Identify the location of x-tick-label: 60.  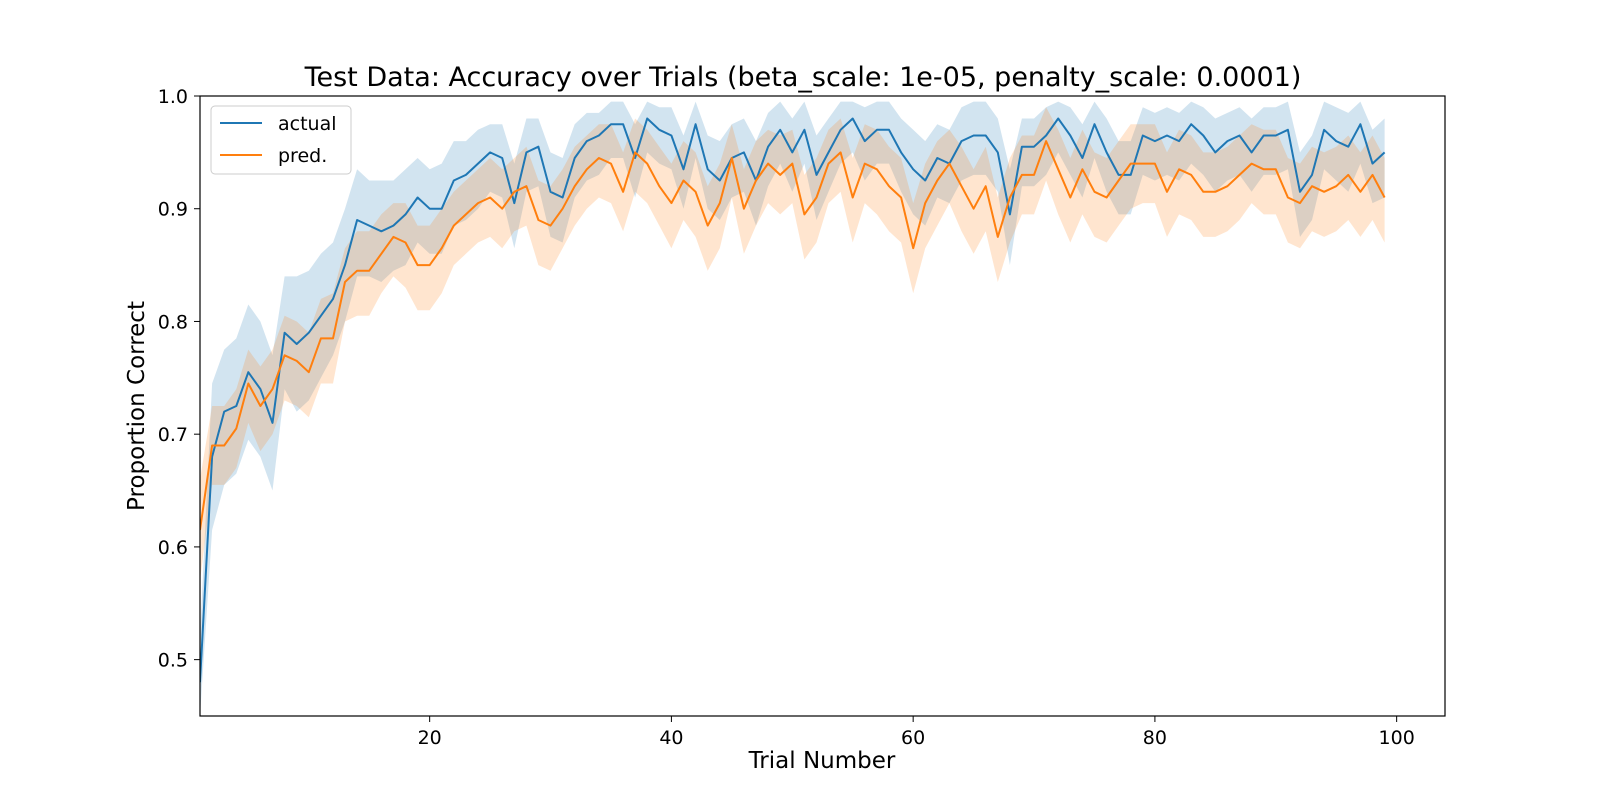
(913, 738).